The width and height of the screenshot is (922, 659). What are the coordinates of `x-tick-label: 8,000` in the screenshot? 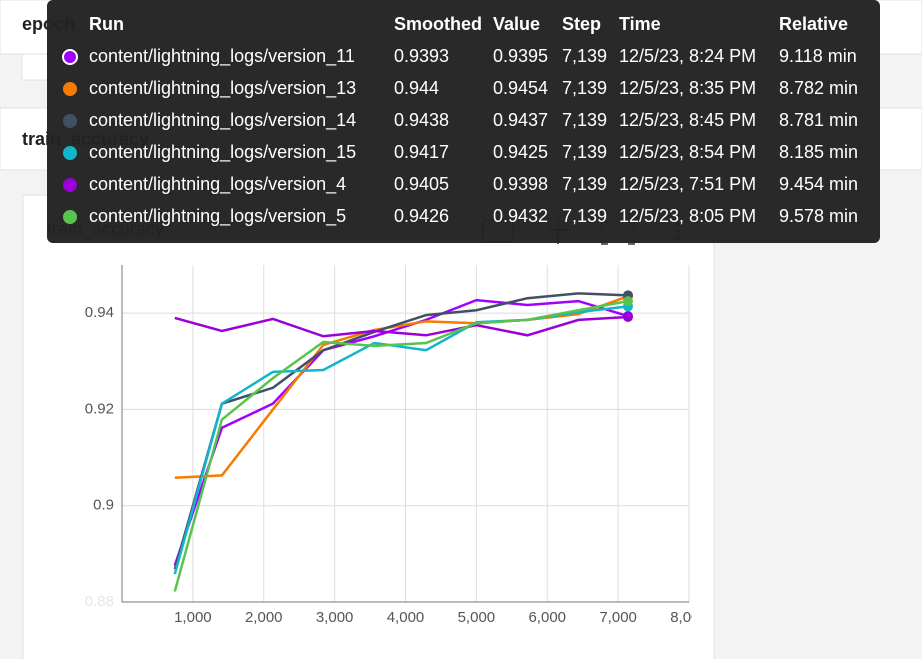 It's located at (689, 617).